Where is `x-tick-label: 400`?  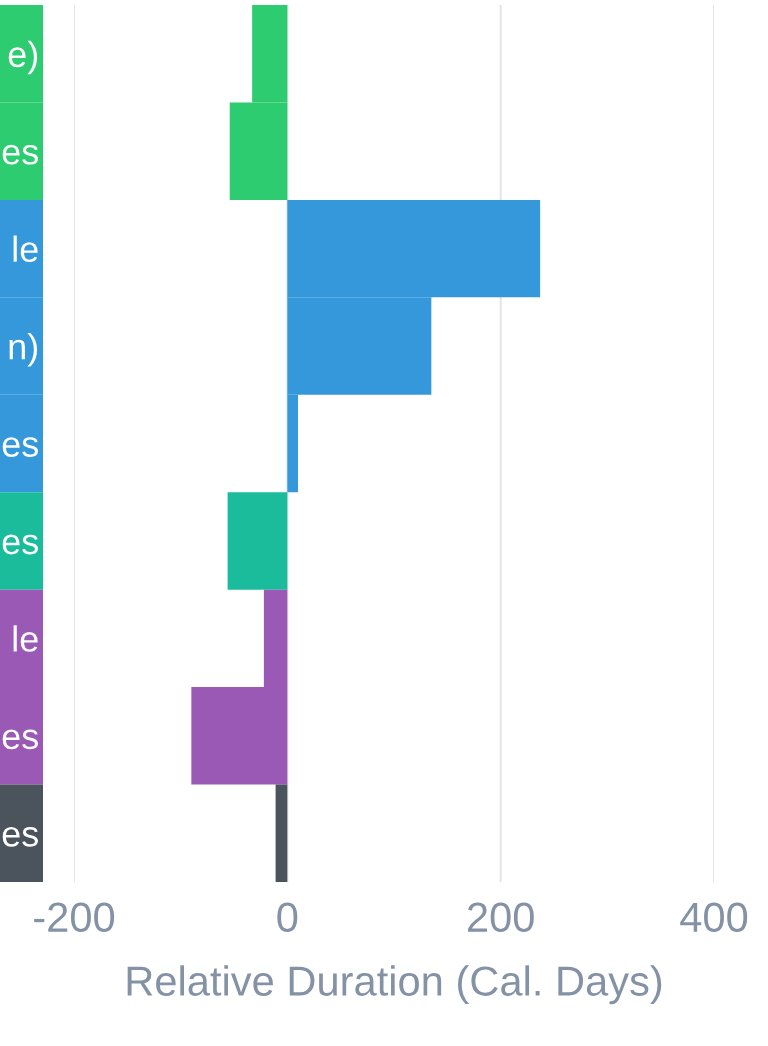
x-tick-label: 400 is located at coordinates (714, 917).